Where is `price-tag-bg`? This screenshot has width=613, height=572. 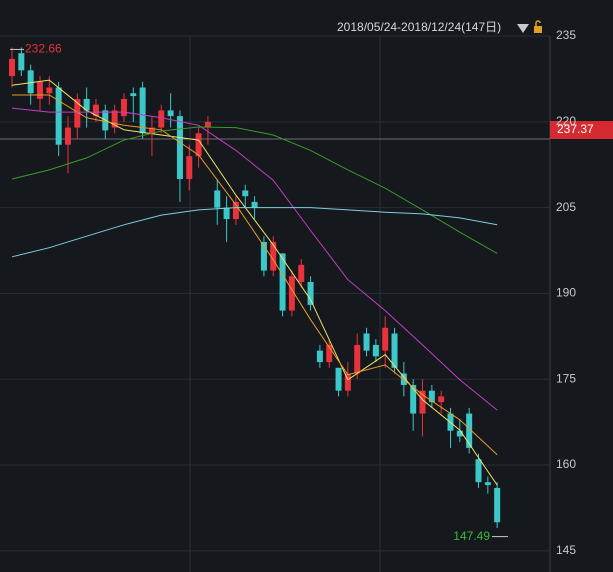 price-tag-bg is located at coordinates (581, 130).